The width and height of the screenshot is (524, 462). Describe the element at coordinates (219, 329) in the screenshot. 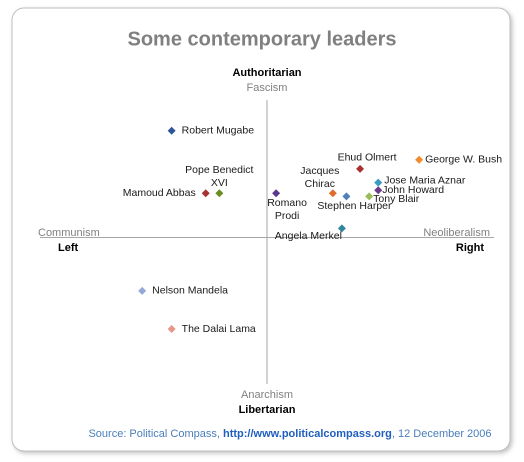

I see `point-label: The Dalai Lama` at that location.